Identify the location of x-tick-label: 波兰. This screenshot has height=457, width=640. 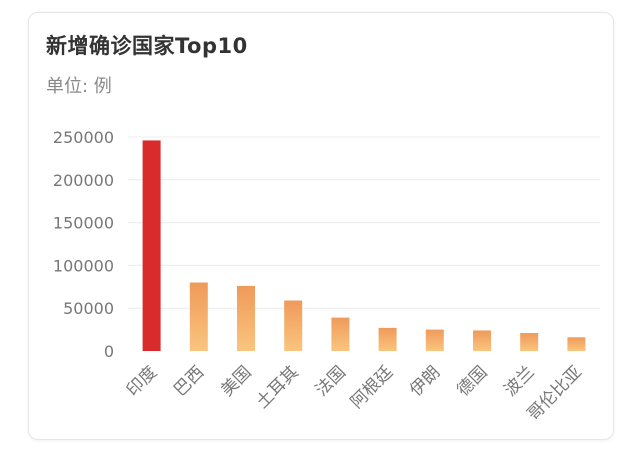
(520, 381).